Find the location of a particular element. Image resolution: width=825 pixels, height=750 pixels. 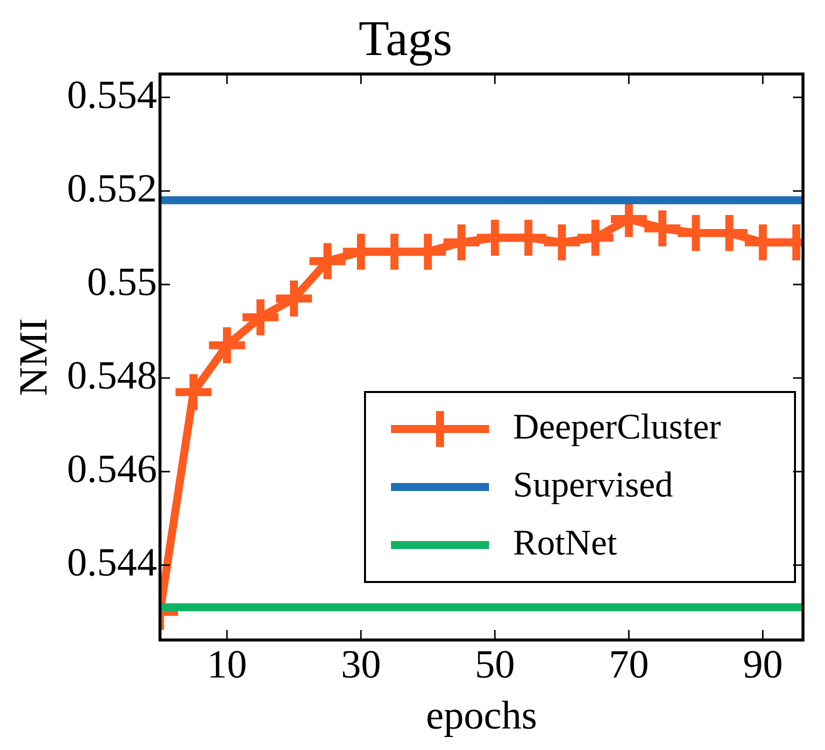

legend-label: DeeperCluster is located at coordinates (617, 426).